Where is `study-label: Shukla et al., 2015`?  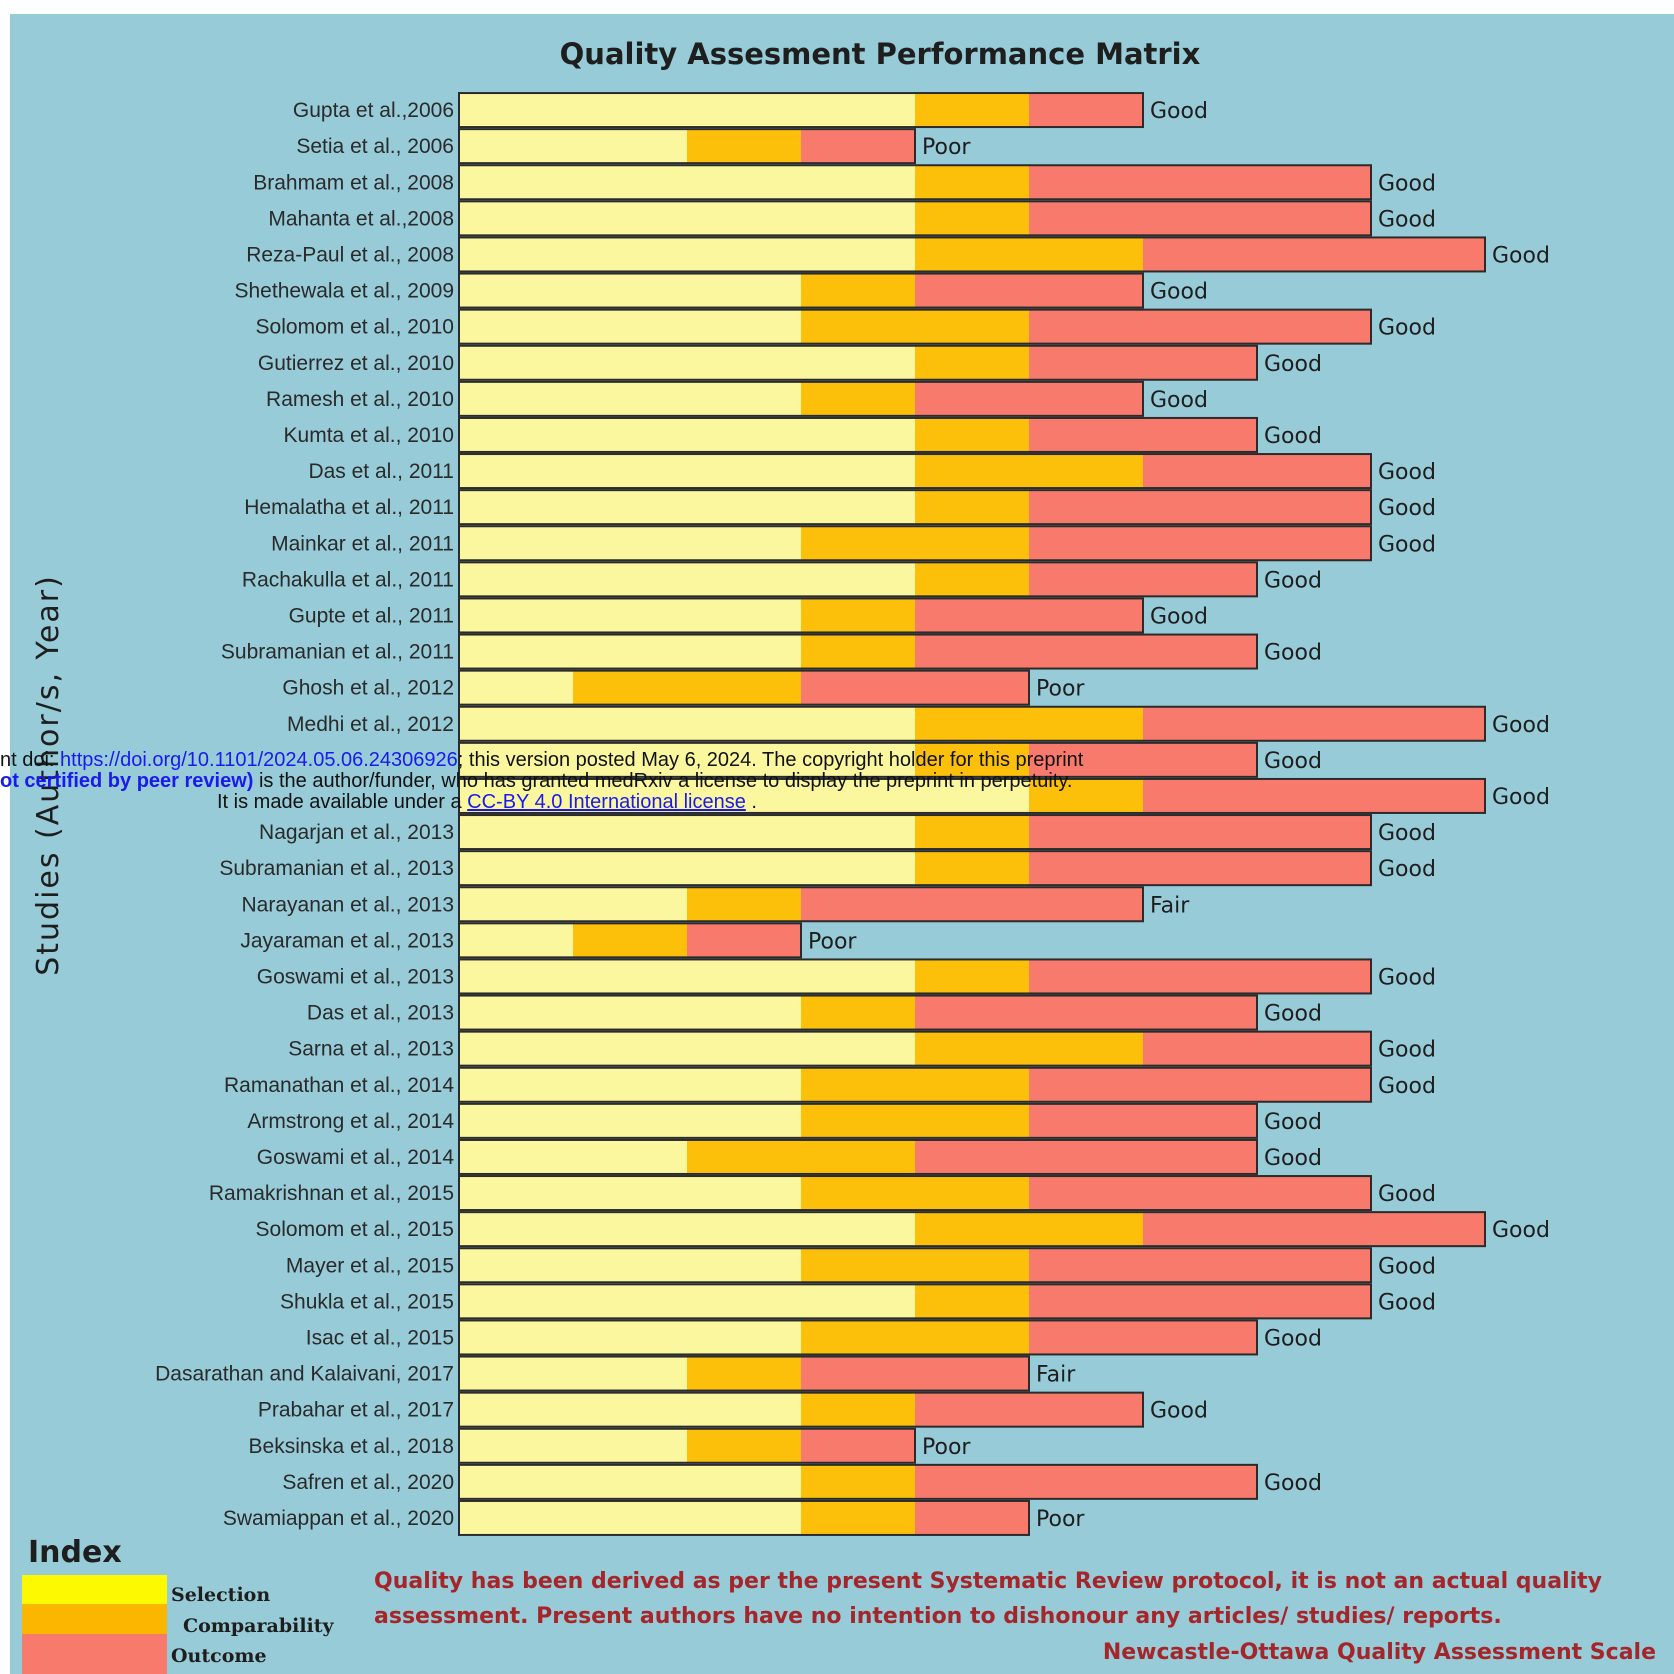 study-label: Shukla et al., 2015 is located at coordinates (367, 1301).